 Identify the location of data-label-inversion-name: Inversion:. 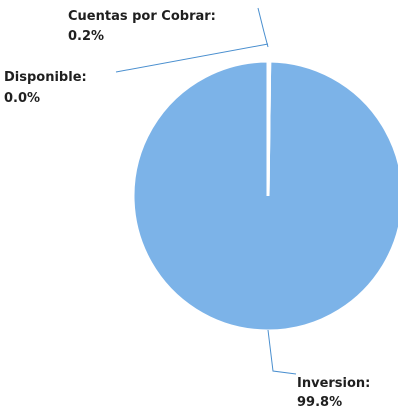
(333, 383).